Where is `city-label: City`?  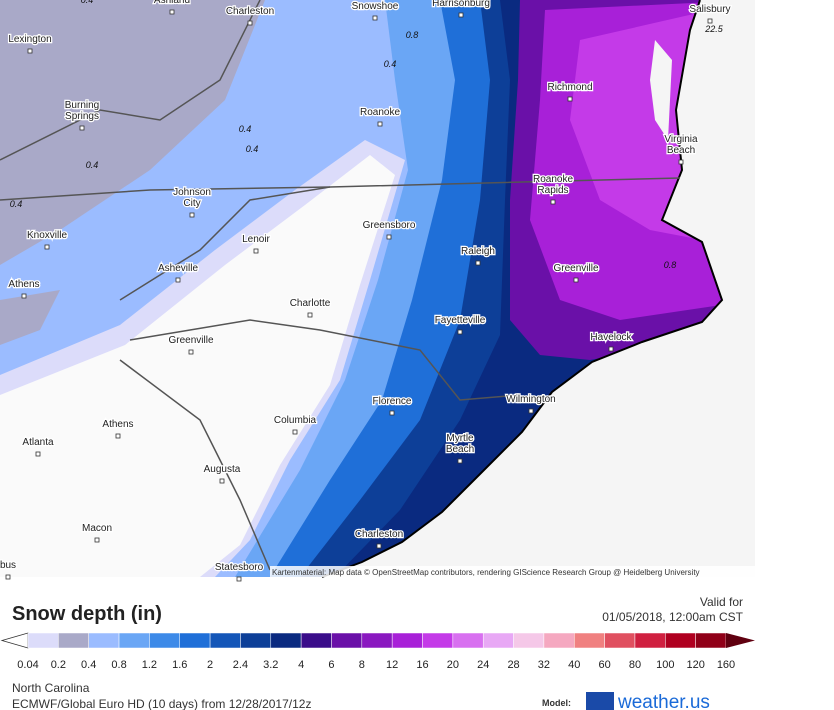 city-label: City is located at coordinates (191, 203).